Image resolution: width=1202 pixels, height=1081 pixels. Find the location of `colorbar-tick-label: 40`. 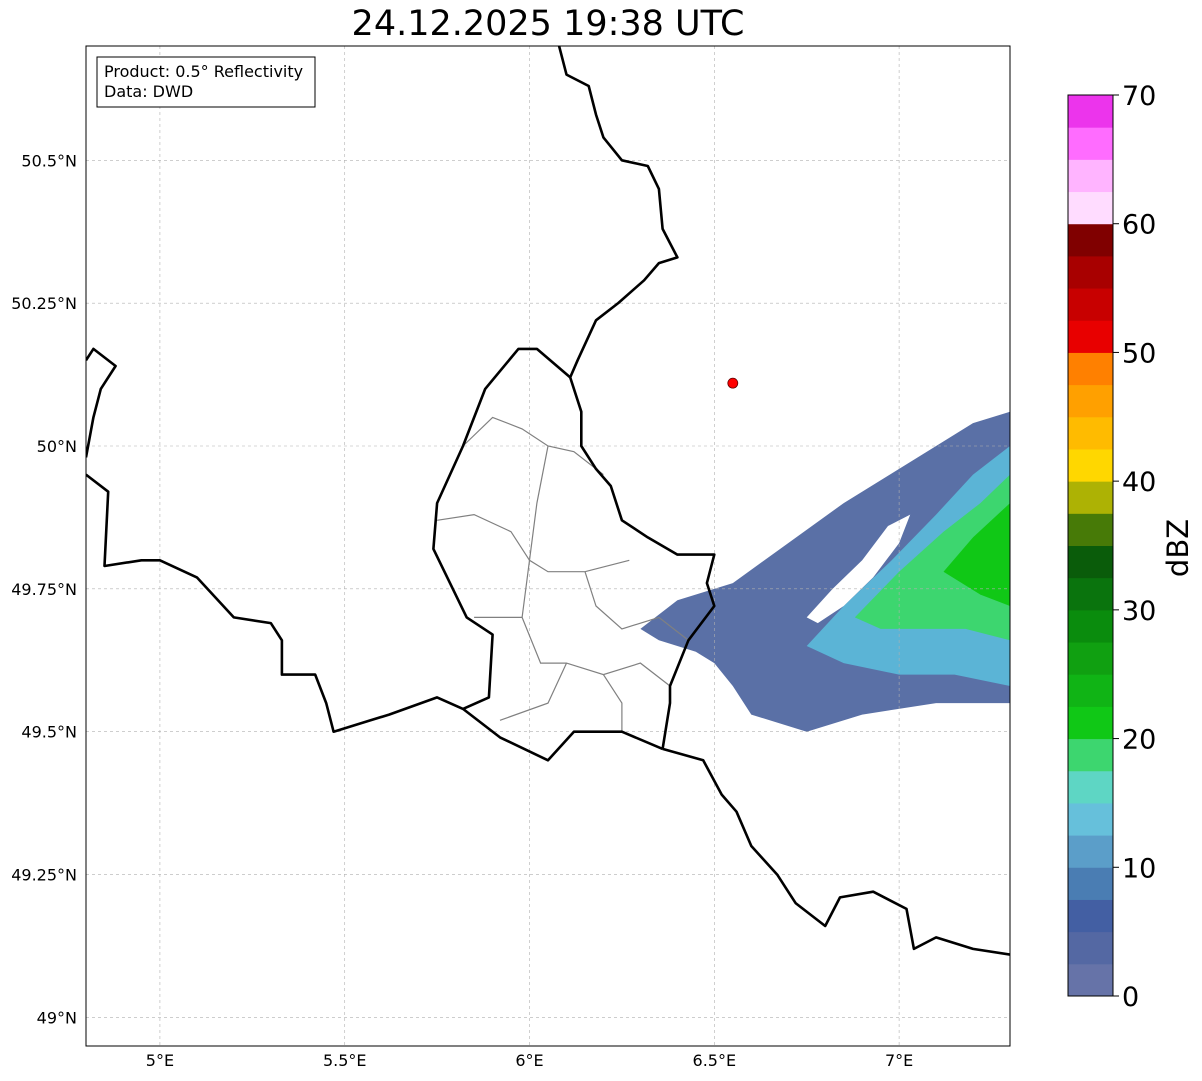

colorbar-tick-label: 40 is located at coordinates (1139, 482).